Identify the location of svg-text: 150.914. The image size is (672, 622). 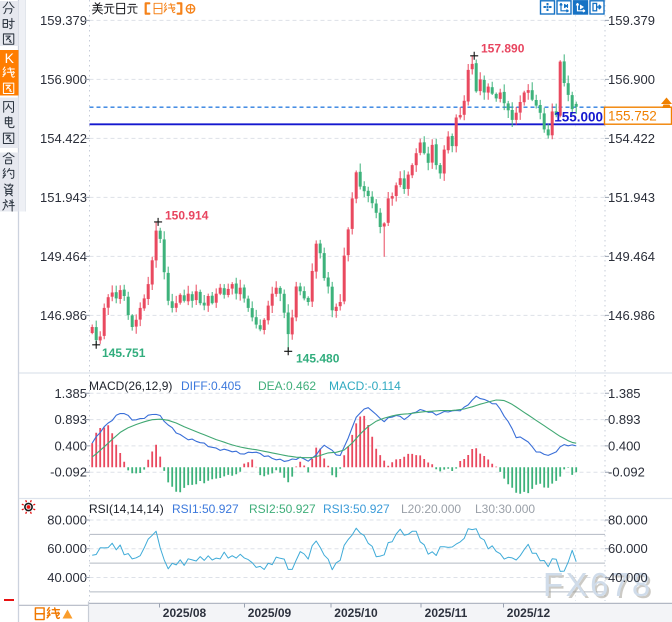
(187, 216).